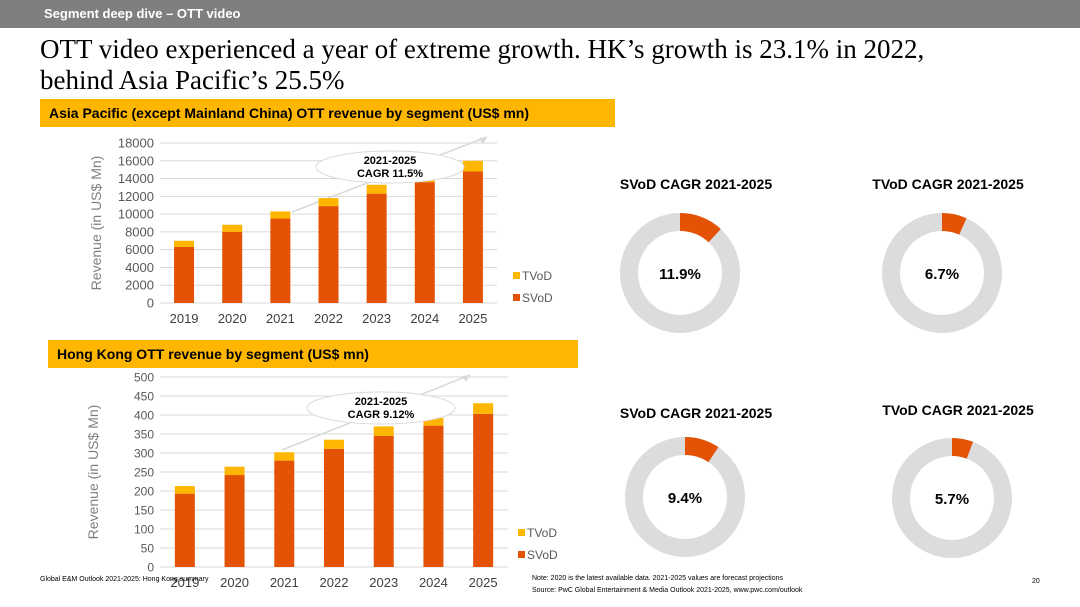 This screenshot has height=607, width=1080. Describe the element at coordinates (232, 318) in the screenshot. I see `ap-x-tick-label: 2020` at that location.